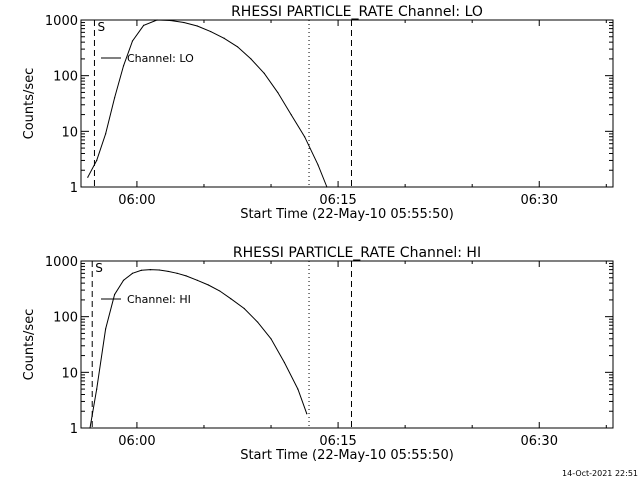  I want to click on footer-timestamp: 14-Oct-2021 22:51, so click(600, 473).